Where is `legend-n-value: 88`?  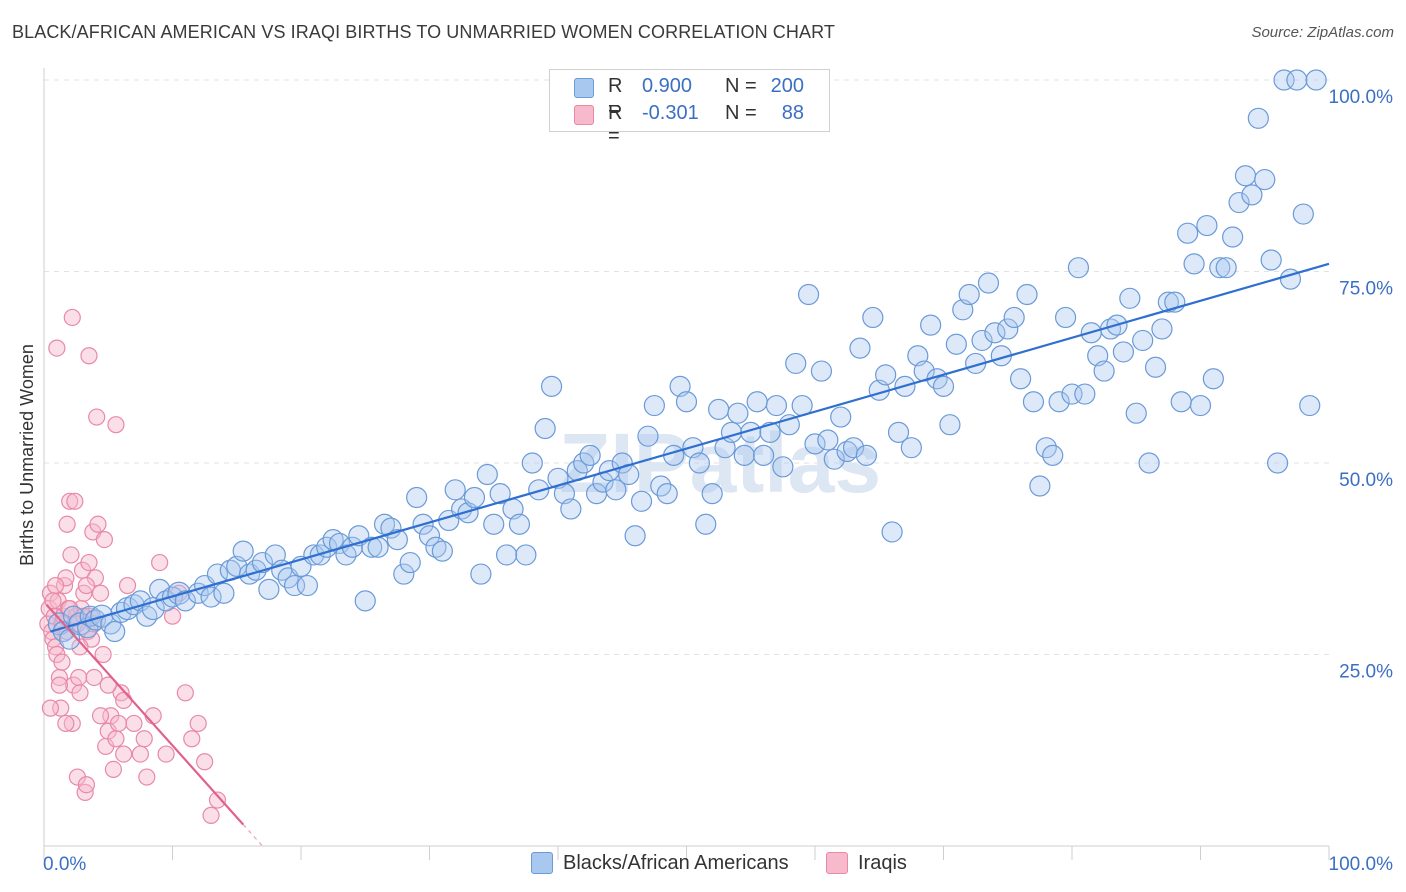
legend-n-value: 88 is located at coordinates (792, 113).